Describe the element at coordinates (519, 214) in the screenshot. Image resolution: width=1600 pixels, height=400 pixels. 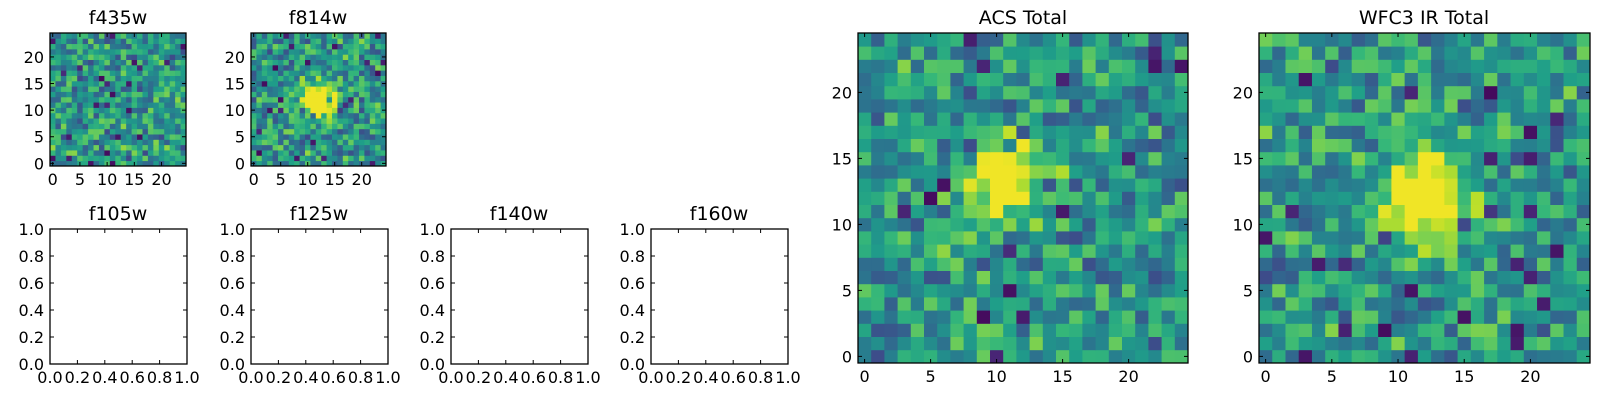
I see `title-f140w: f140w` at that location.